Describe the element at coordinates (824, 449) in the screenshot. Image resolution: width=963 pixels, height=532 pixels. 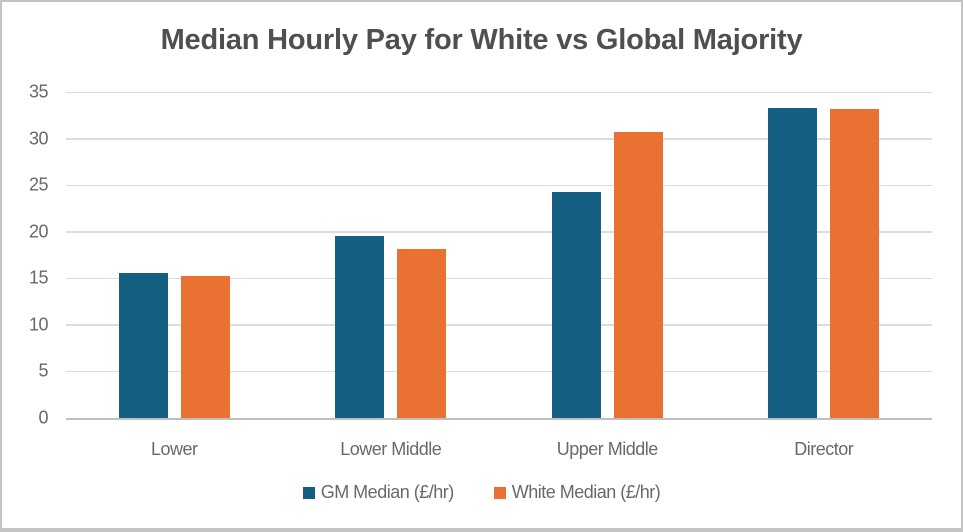
I see `x-tick-label-director: Director` at that location.